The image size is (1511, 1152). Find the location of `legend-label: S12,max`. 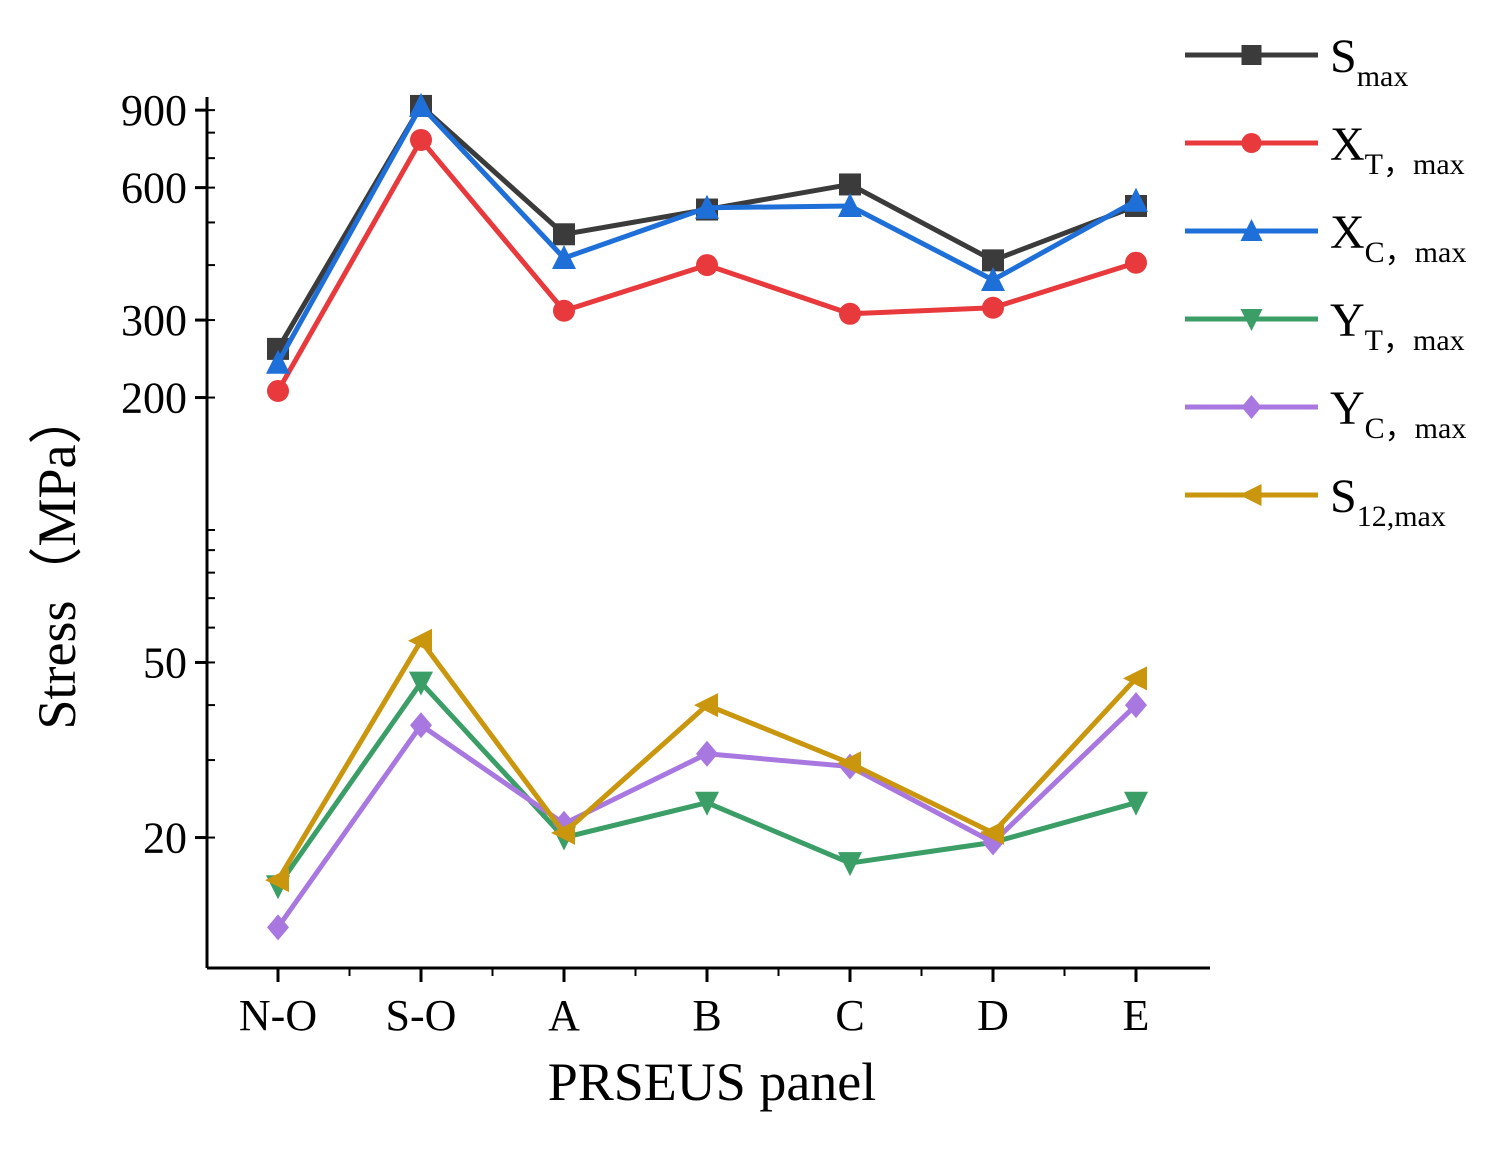

legend-label: S12,max is located at coordinates (1388, 501).